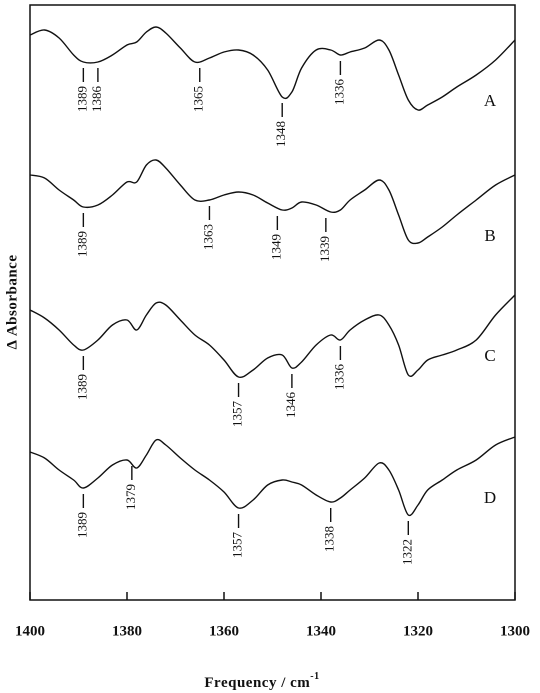  What do you see at coordinates (96, 99) in the screenshot?
I see `annotation-label: 1386` at bounding box center [96, 99].